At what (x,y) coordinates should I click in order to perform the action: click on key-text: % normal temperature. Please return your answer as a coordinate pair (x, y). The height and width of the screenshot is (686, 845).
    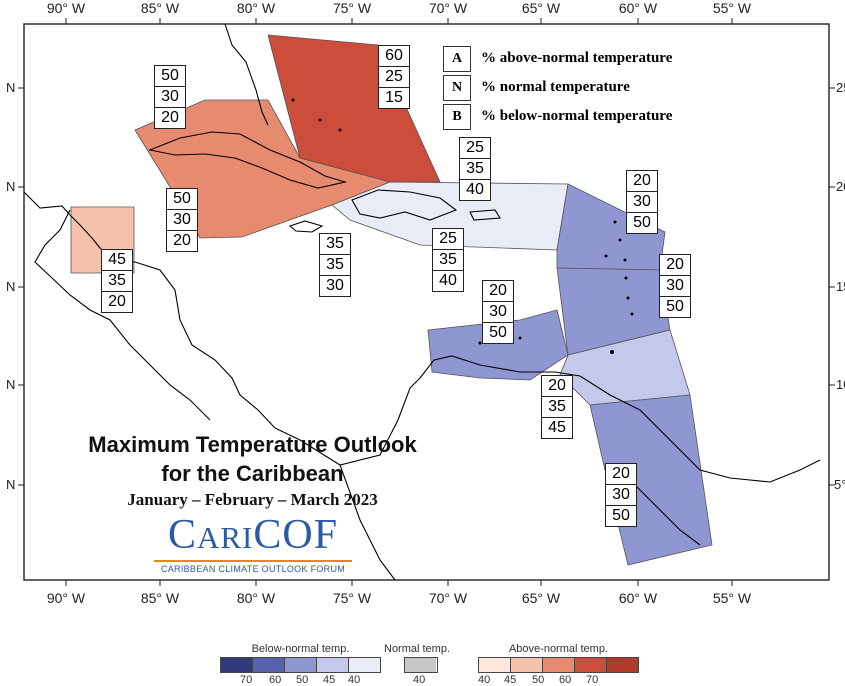
    Looking at the image, I should click on (555, 87).